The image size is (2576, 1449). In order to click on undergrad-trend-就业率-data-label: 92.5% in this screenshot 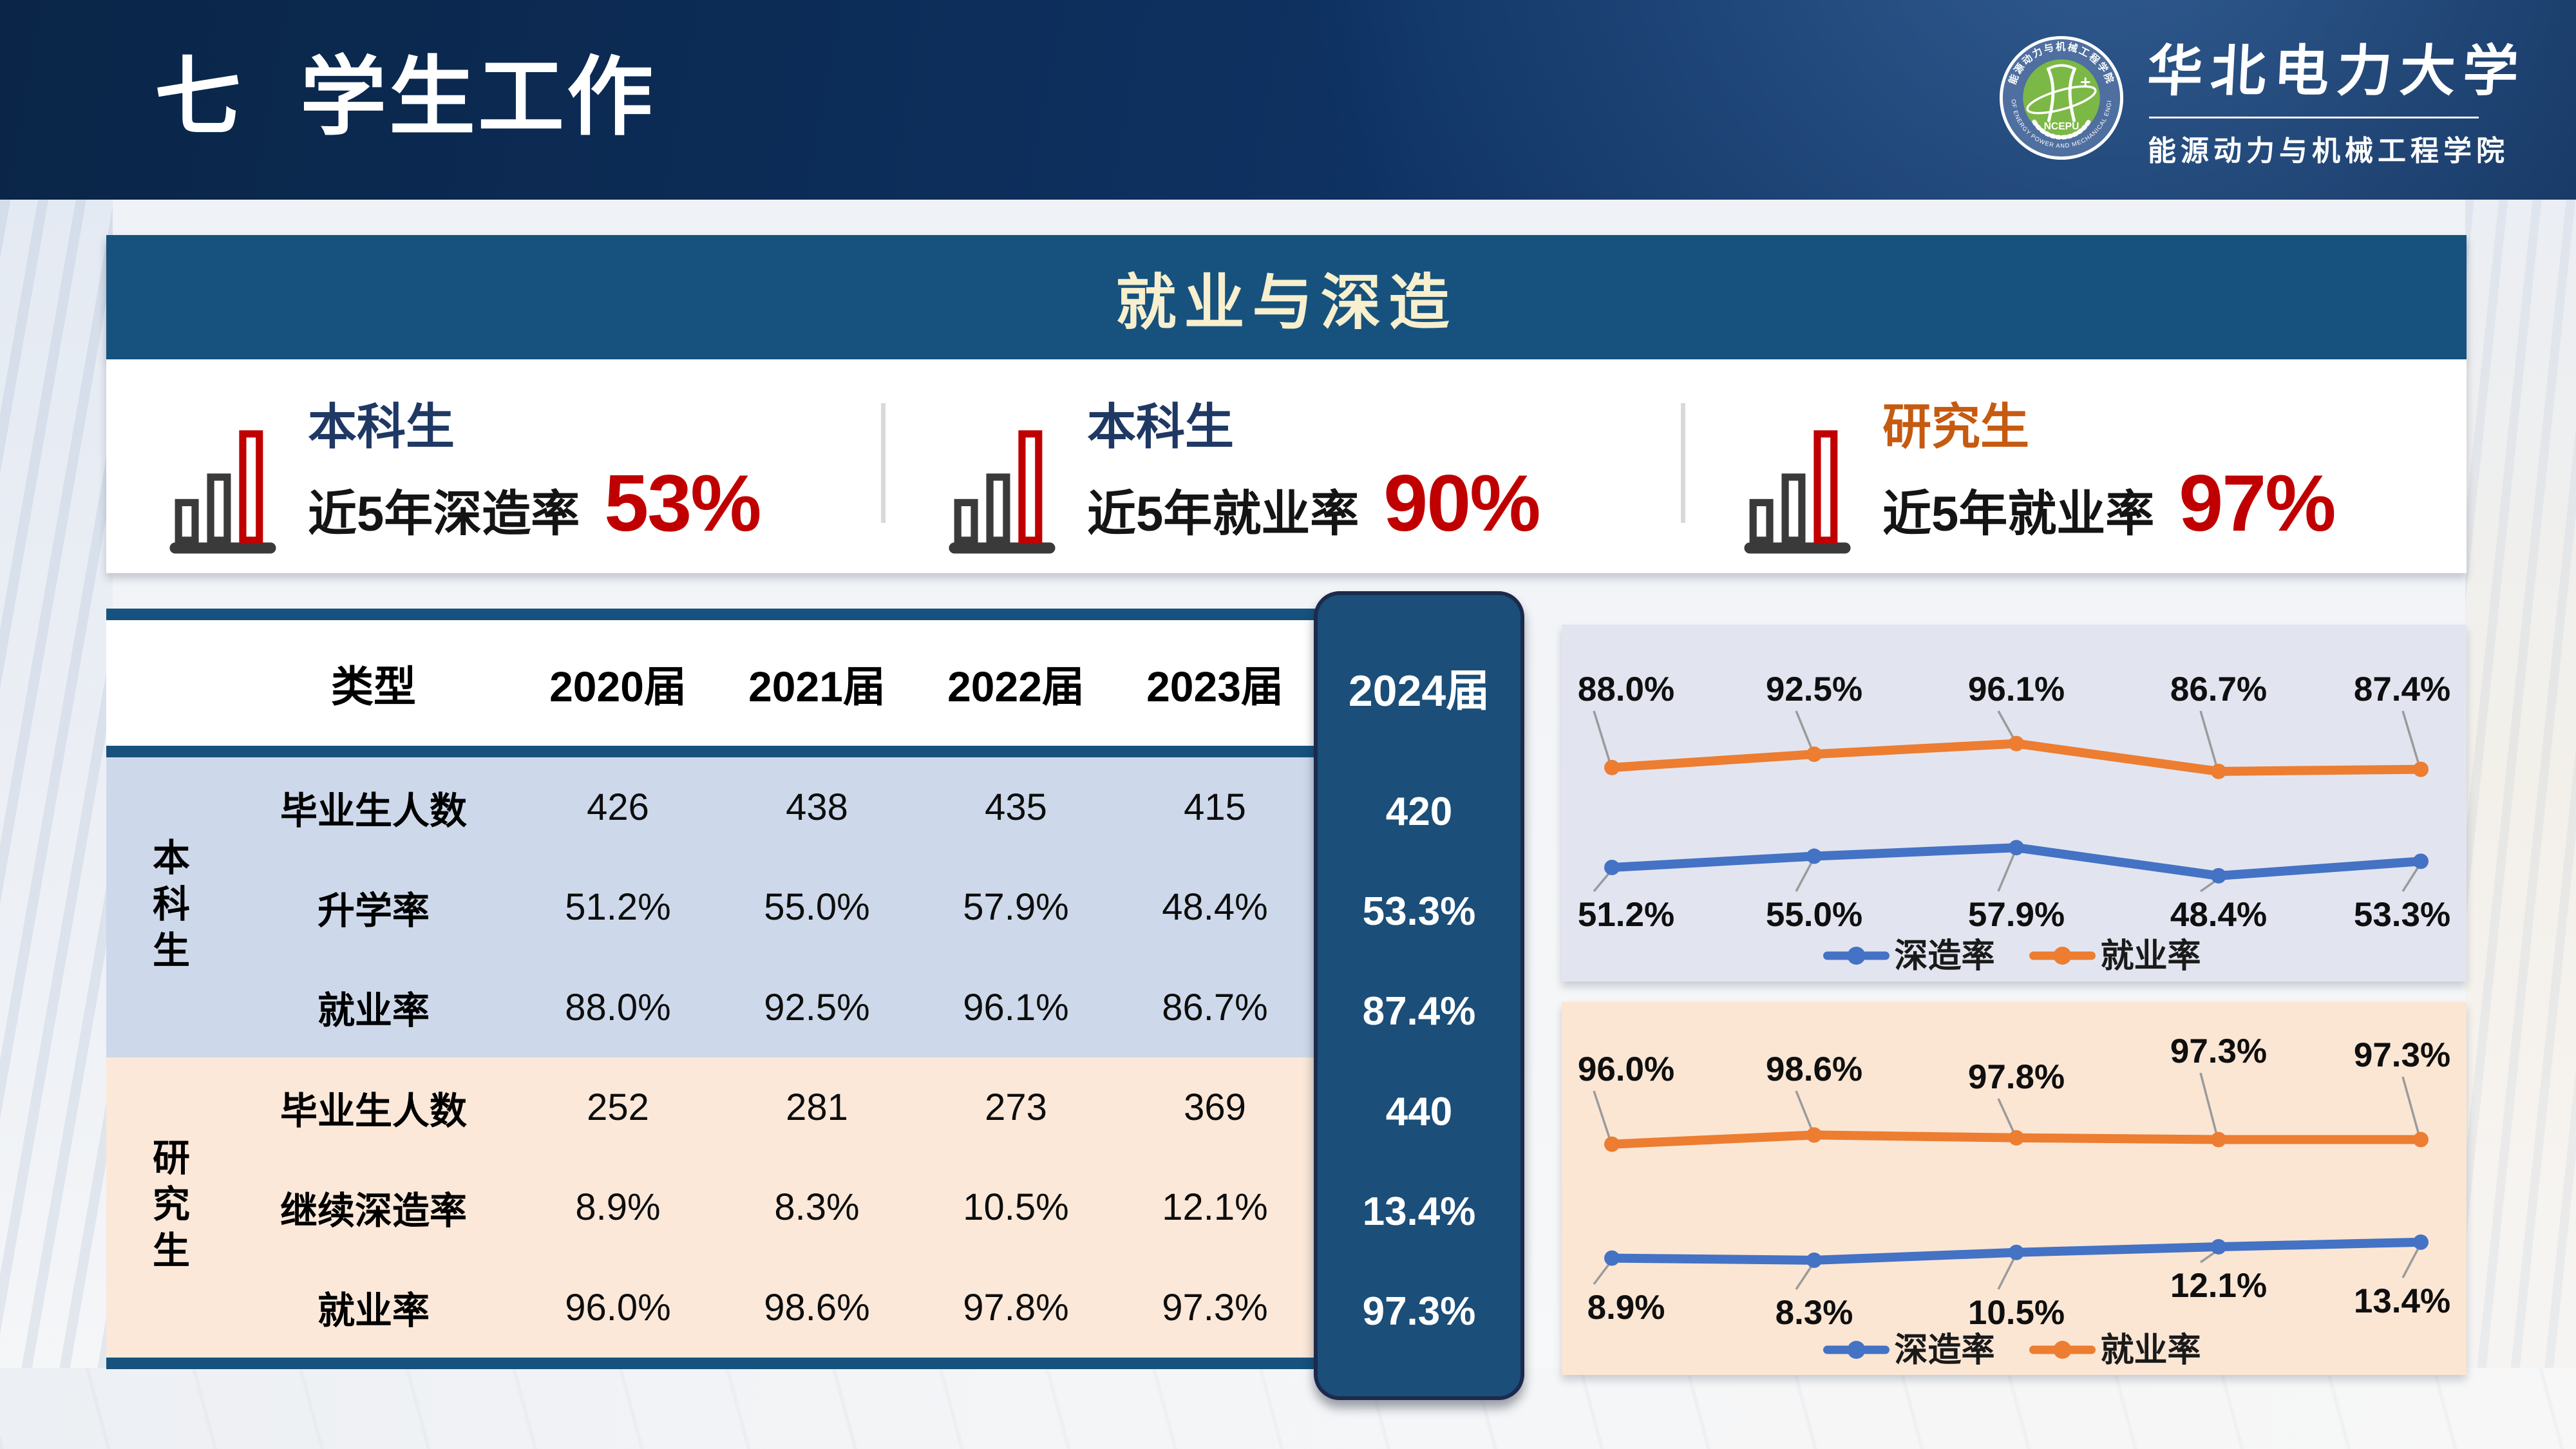, I will do `click(1814, 689)`.